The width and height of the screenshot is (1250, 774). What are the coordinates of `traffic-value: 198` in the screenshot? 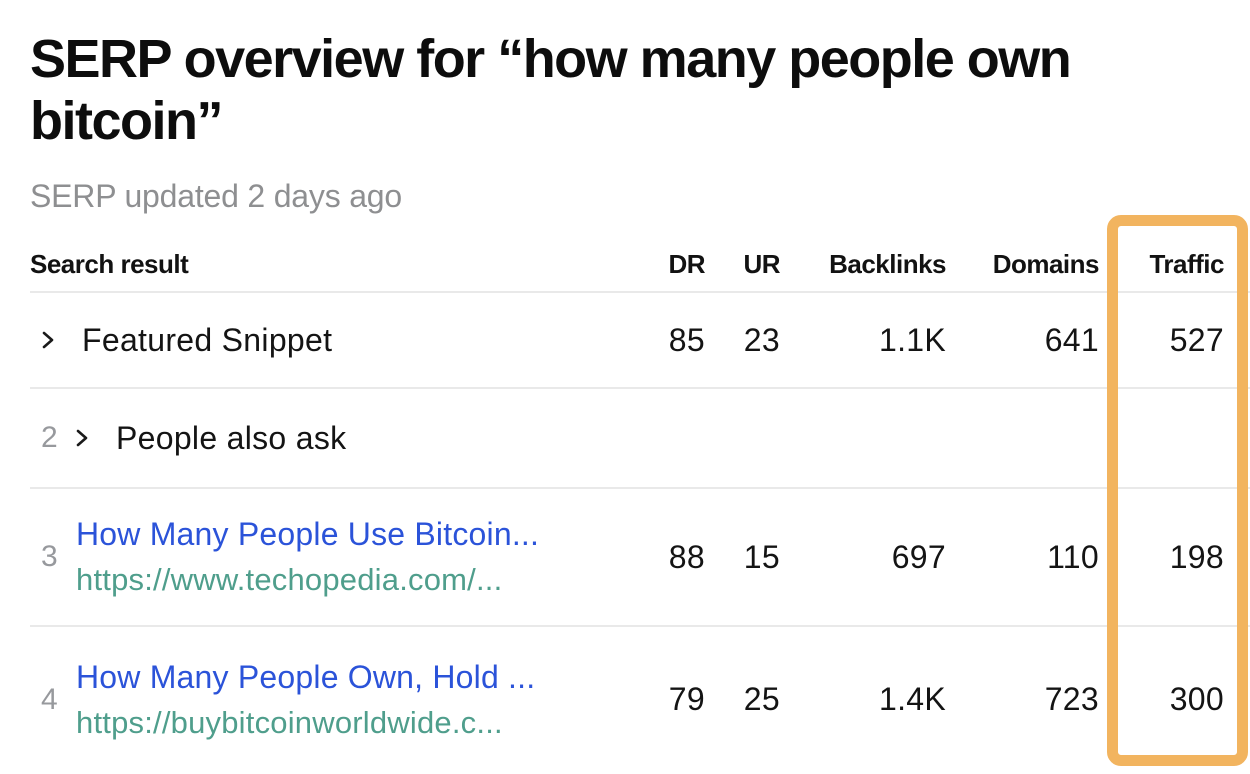 It's located at (1196, 556).